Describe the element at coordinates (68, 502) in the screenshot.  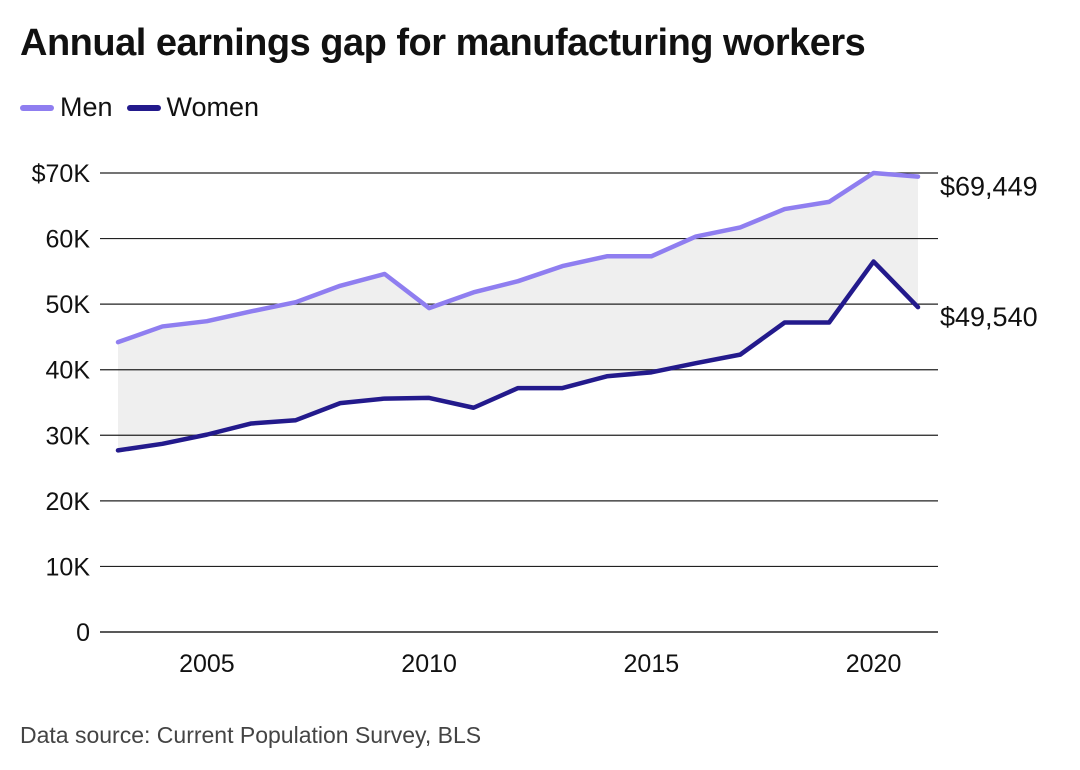
I see `y-tick-label: 20K` at that location.